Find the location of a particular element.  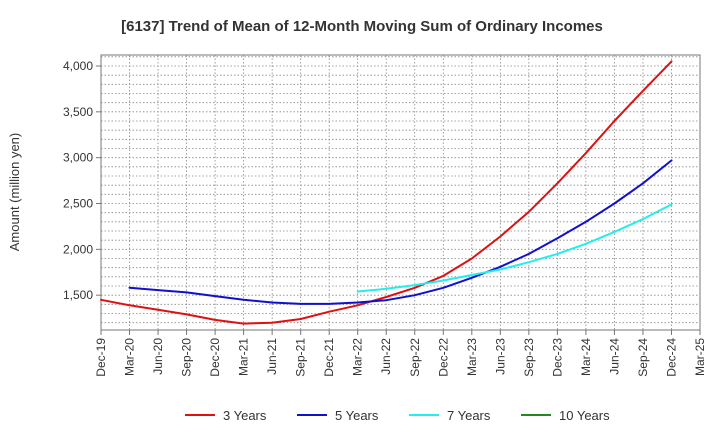

x-tick-label: Mar-20 is located at coordinates (130, 357).